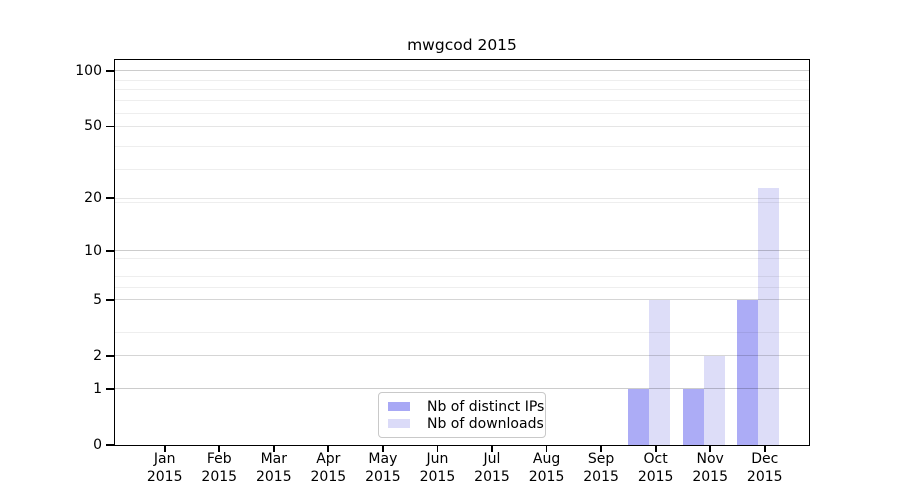 This screenshot has width=900, height=500. I want to click on x-tick-label: Jan 2015, so click(164, 468).